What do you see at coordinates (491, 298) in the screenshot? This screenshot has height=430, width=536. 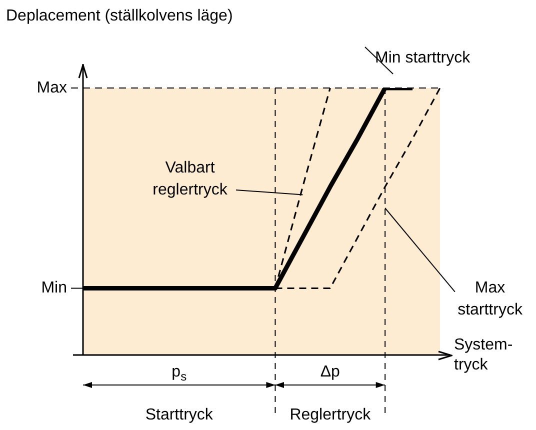 I see `text: Max starttryck` at bounding box center [491, 298].